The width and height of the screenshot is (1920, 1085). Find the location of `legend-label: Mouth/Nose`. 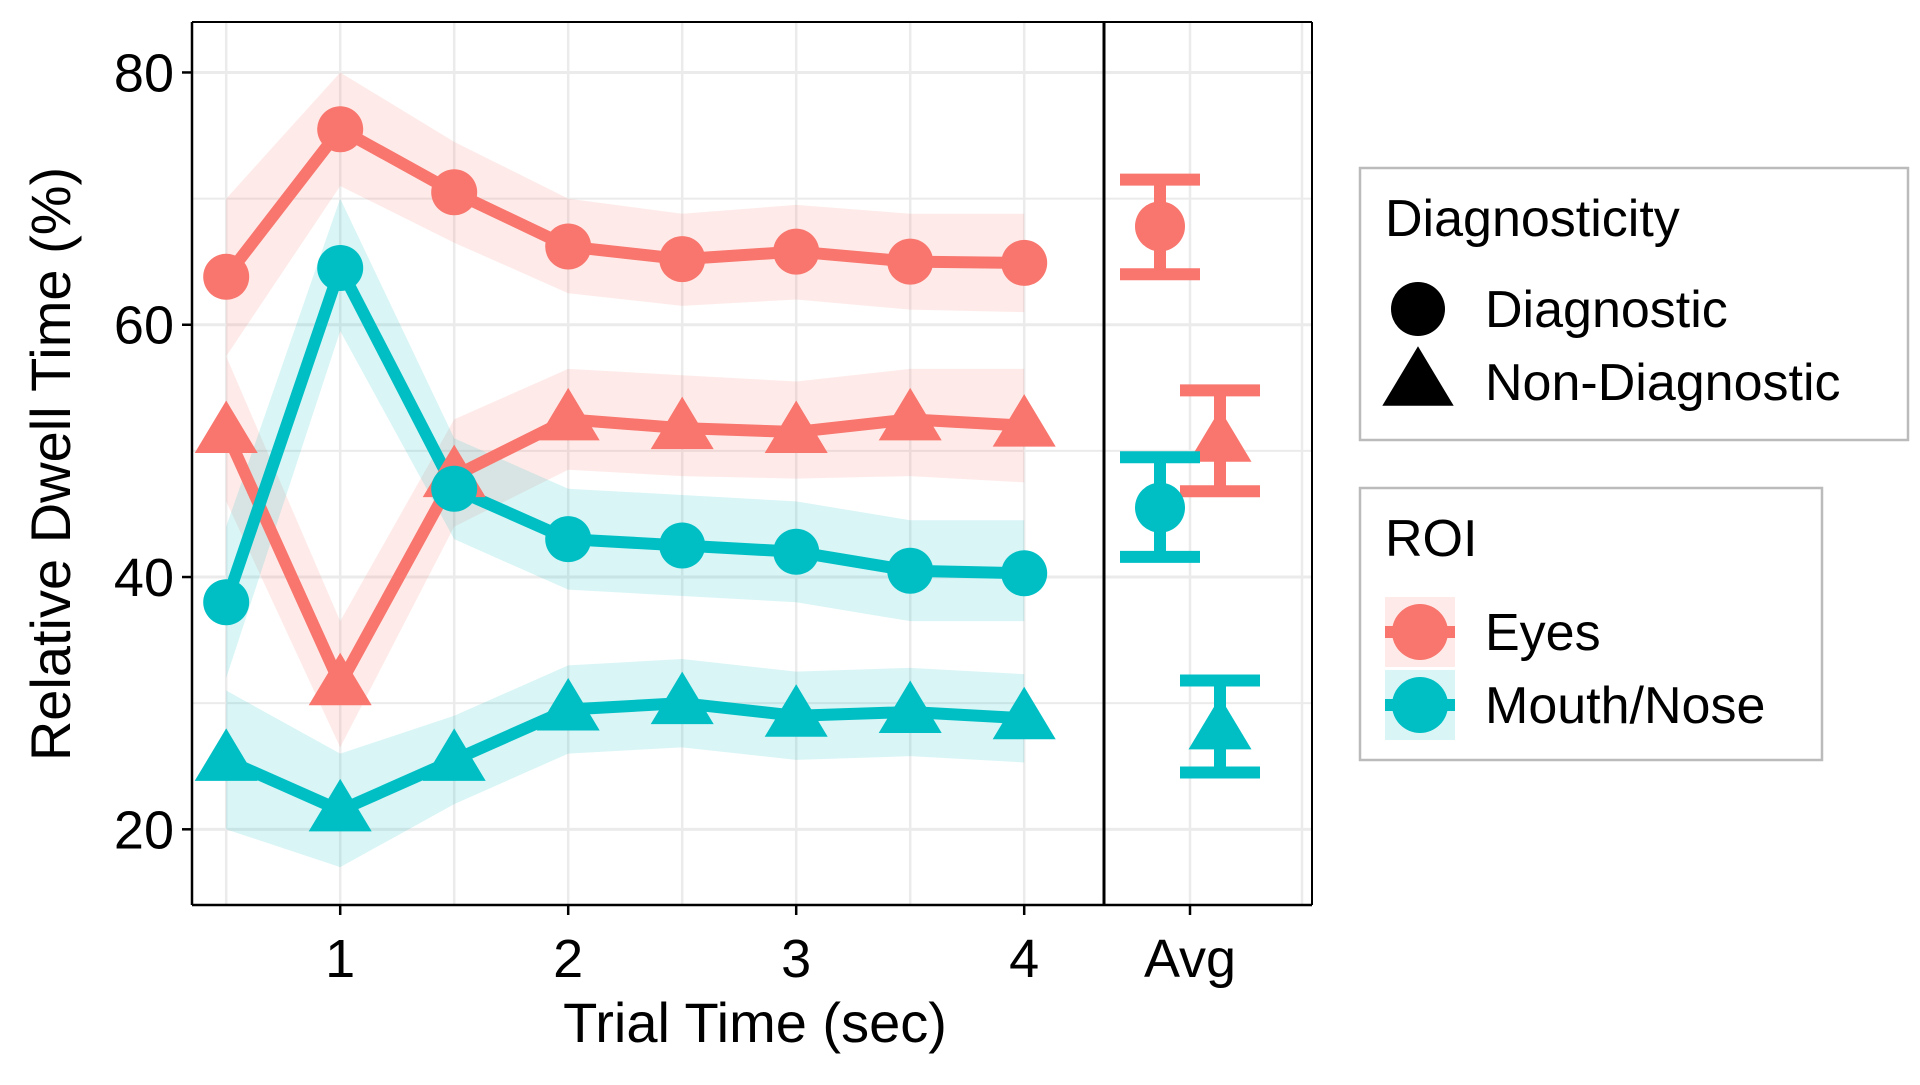

legend-label: Mouth/Nose is located at coordinates (1625, 706).